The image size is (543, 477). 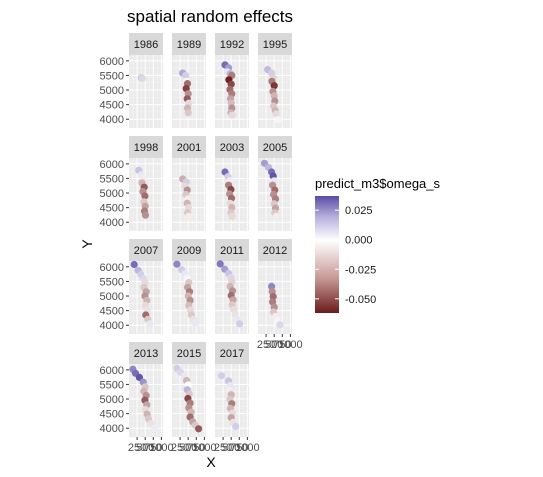 I want to click on facet-strip-label: 2001, so click(x=189, y=148).